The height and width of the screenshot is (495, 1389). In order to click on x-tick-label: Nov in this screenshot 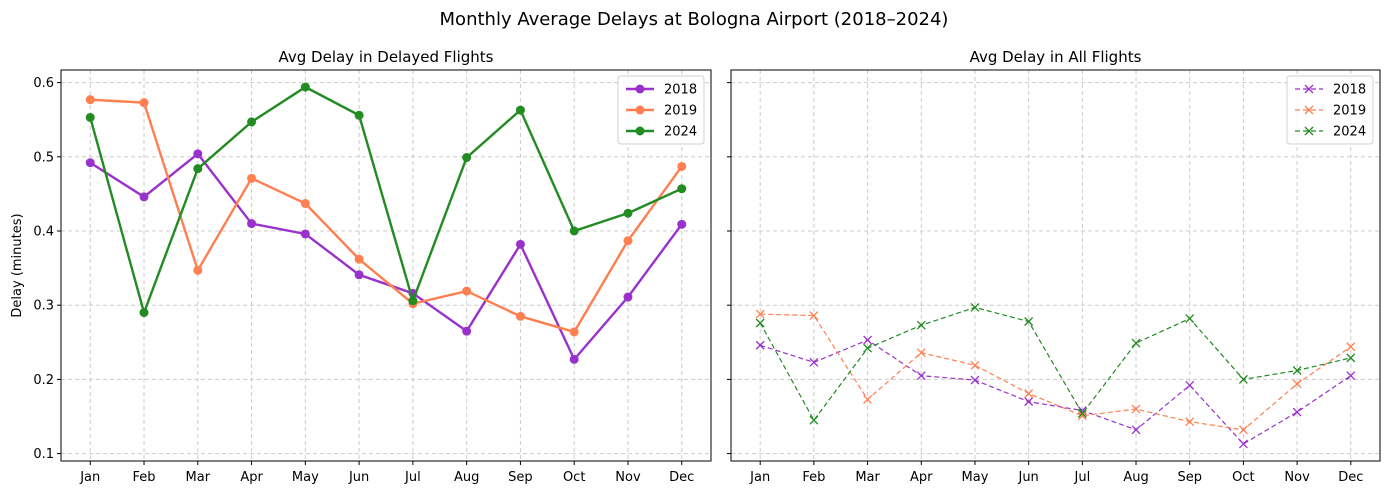, I will do `click(628, 477)`.